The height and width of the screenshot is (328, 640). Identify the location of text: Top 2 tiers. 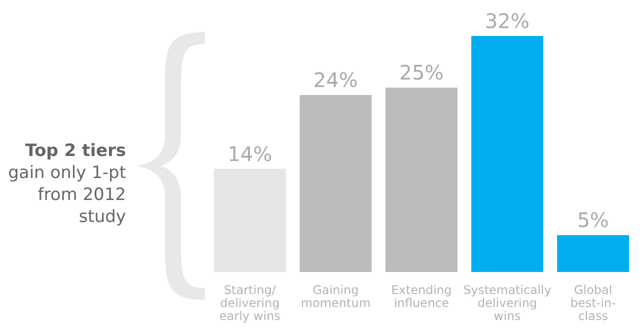
(75, 151).